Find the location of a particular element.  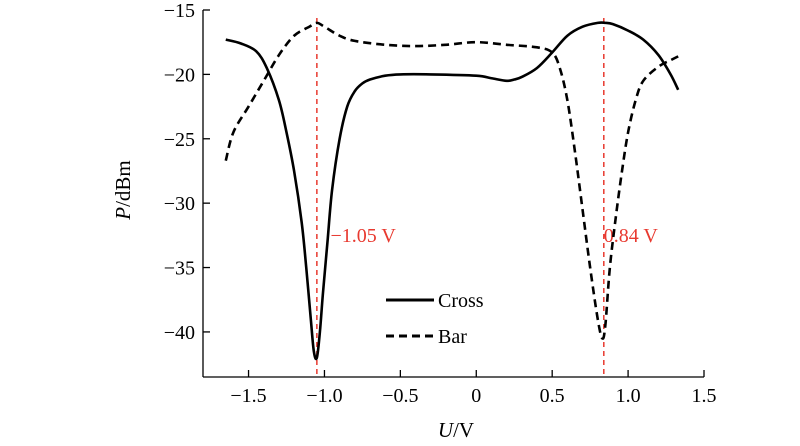

legend: Cross Bar is located at coordinates (435, 319).